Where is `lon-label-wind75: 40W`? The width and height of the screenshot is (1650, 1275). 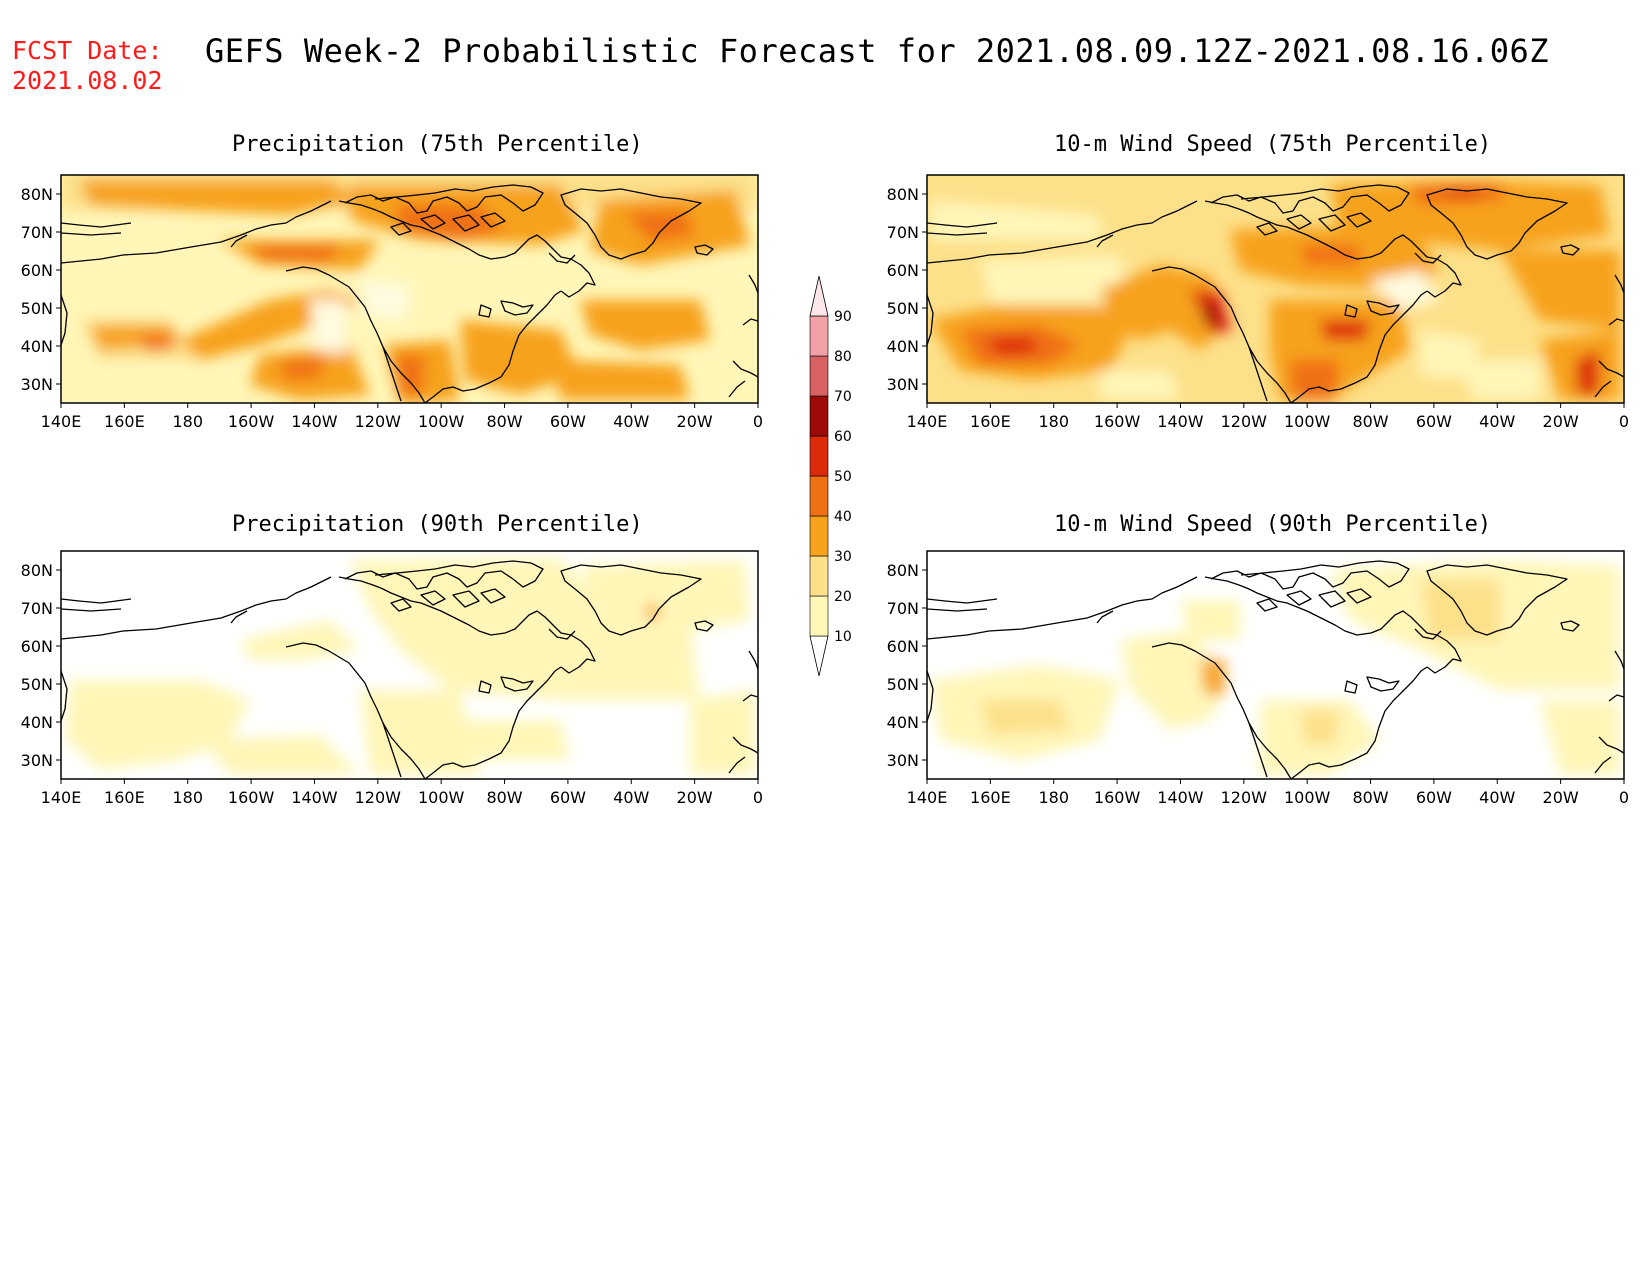 lon-label-wind75: 40W is located at coordinates (1497, 421).